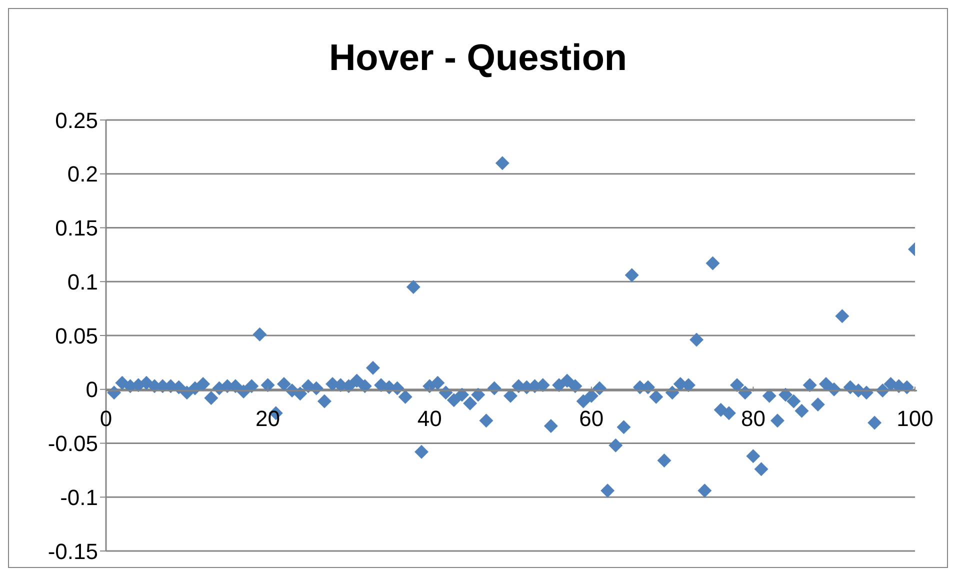 The image size is (957, 575). What do you see at coordinates (591, 419) in the screenshot?
I see `x-tick-label: 60` at bounding box center [591, 419].